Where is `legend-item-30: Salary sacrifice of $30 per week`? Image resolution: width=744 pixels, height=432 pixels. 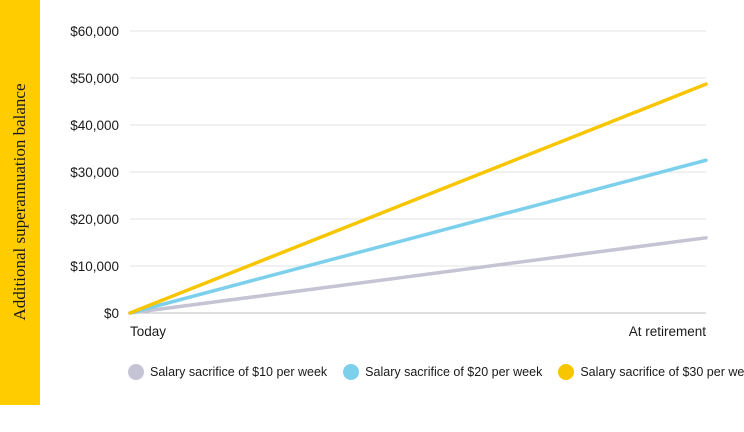 legend-item-30: Salary sacrifice of $30 per week is located at coordinates (651, 372).